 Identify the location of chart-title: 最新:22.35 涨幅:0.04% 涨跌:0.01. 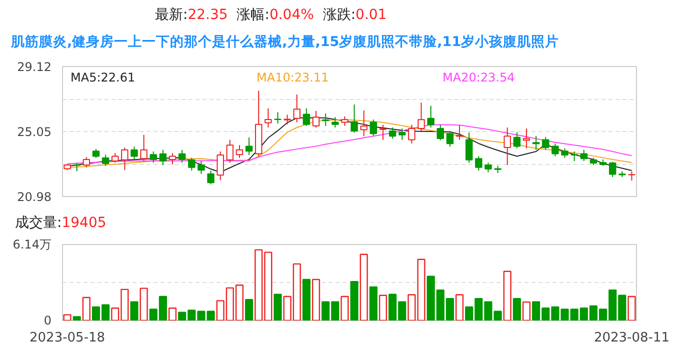
(271, 15).